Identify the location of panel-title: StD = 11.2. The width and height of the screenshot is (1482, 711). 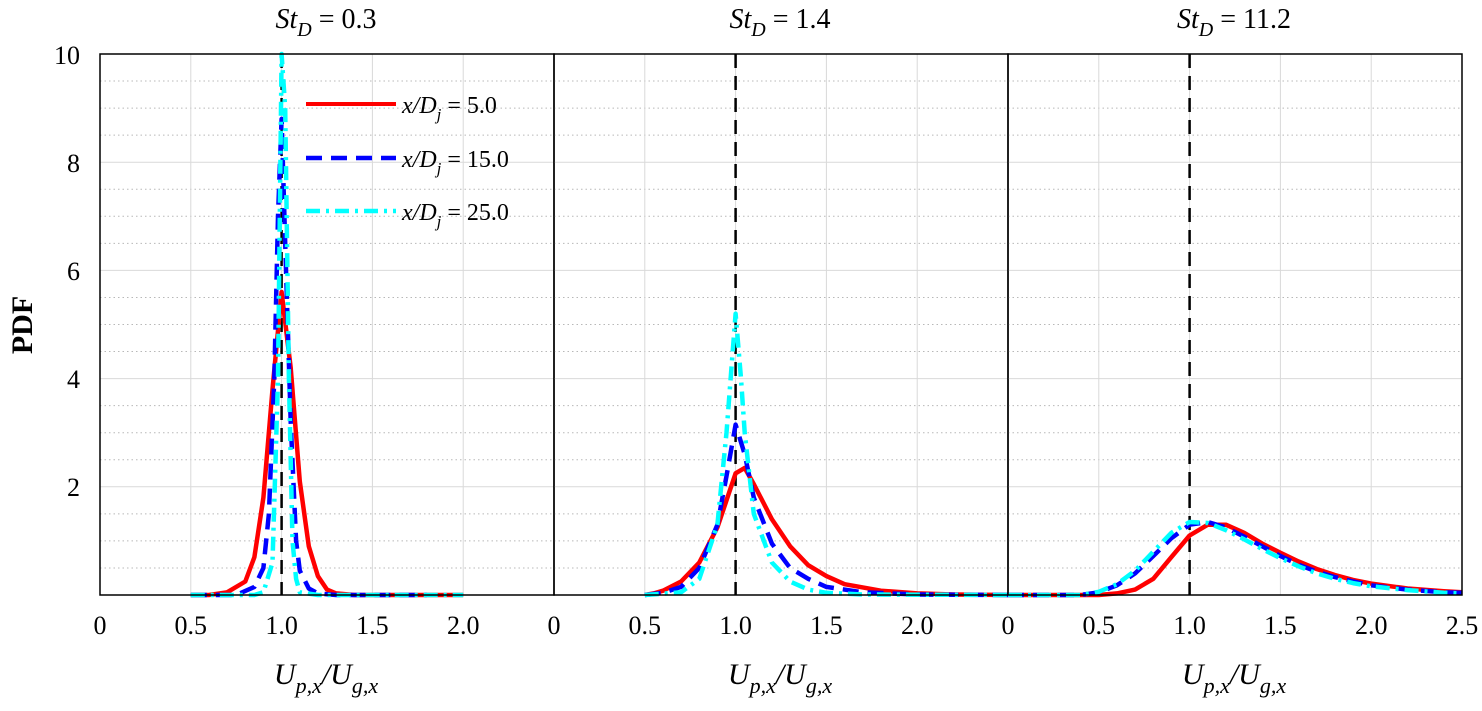
(1234, 22).